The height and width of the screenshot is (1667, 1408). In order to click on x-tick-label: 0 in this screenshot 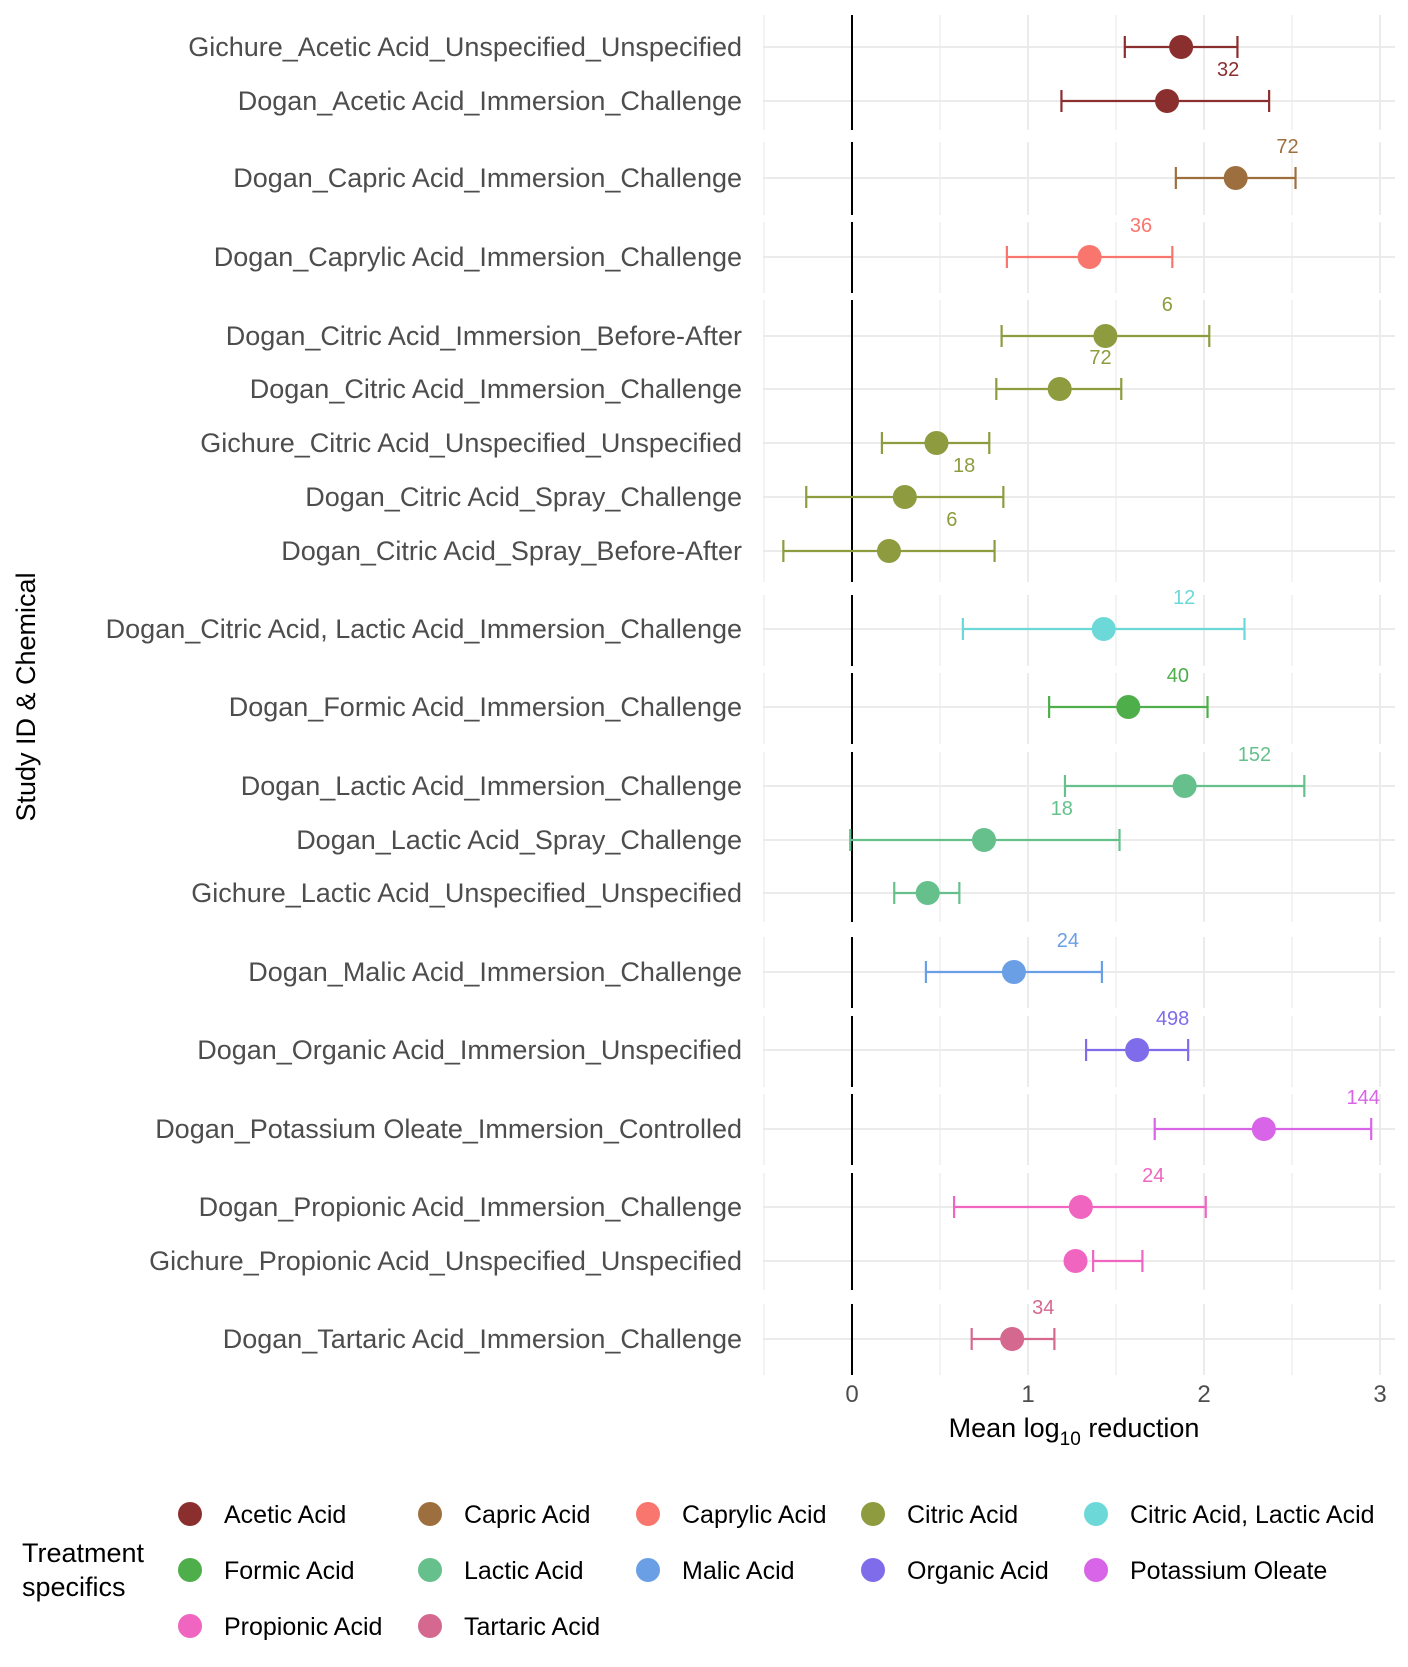, I will do `click(851, 1394)`.